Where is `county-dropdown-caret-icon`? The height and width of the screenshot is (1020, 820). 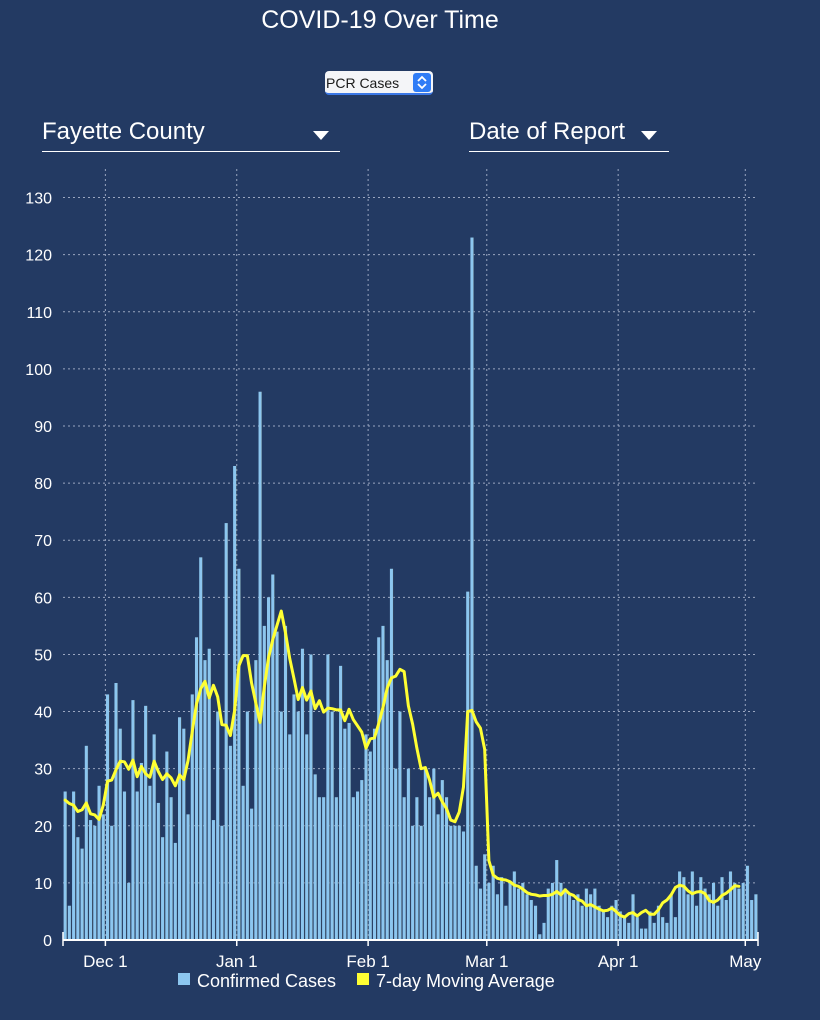 county-dropdown-caret-icon is located at coordinates (321, 135).